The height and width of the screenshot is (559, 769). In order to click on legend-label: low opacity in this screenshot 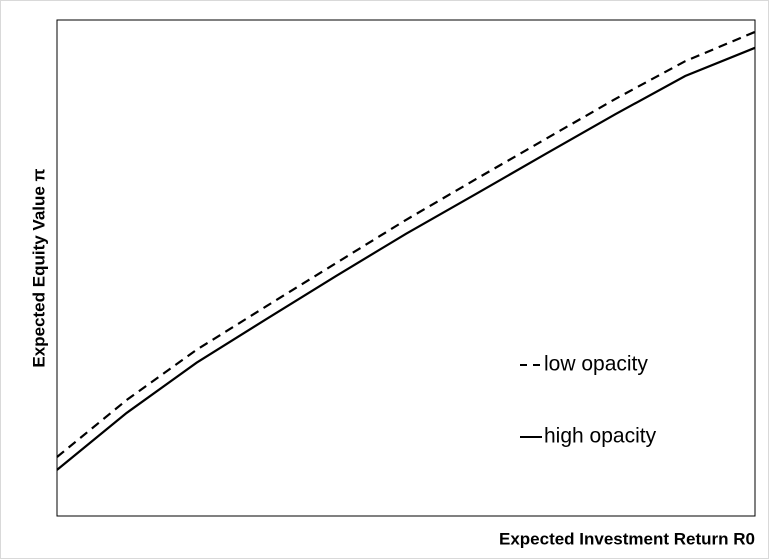, I will do `click(596, 364)`.